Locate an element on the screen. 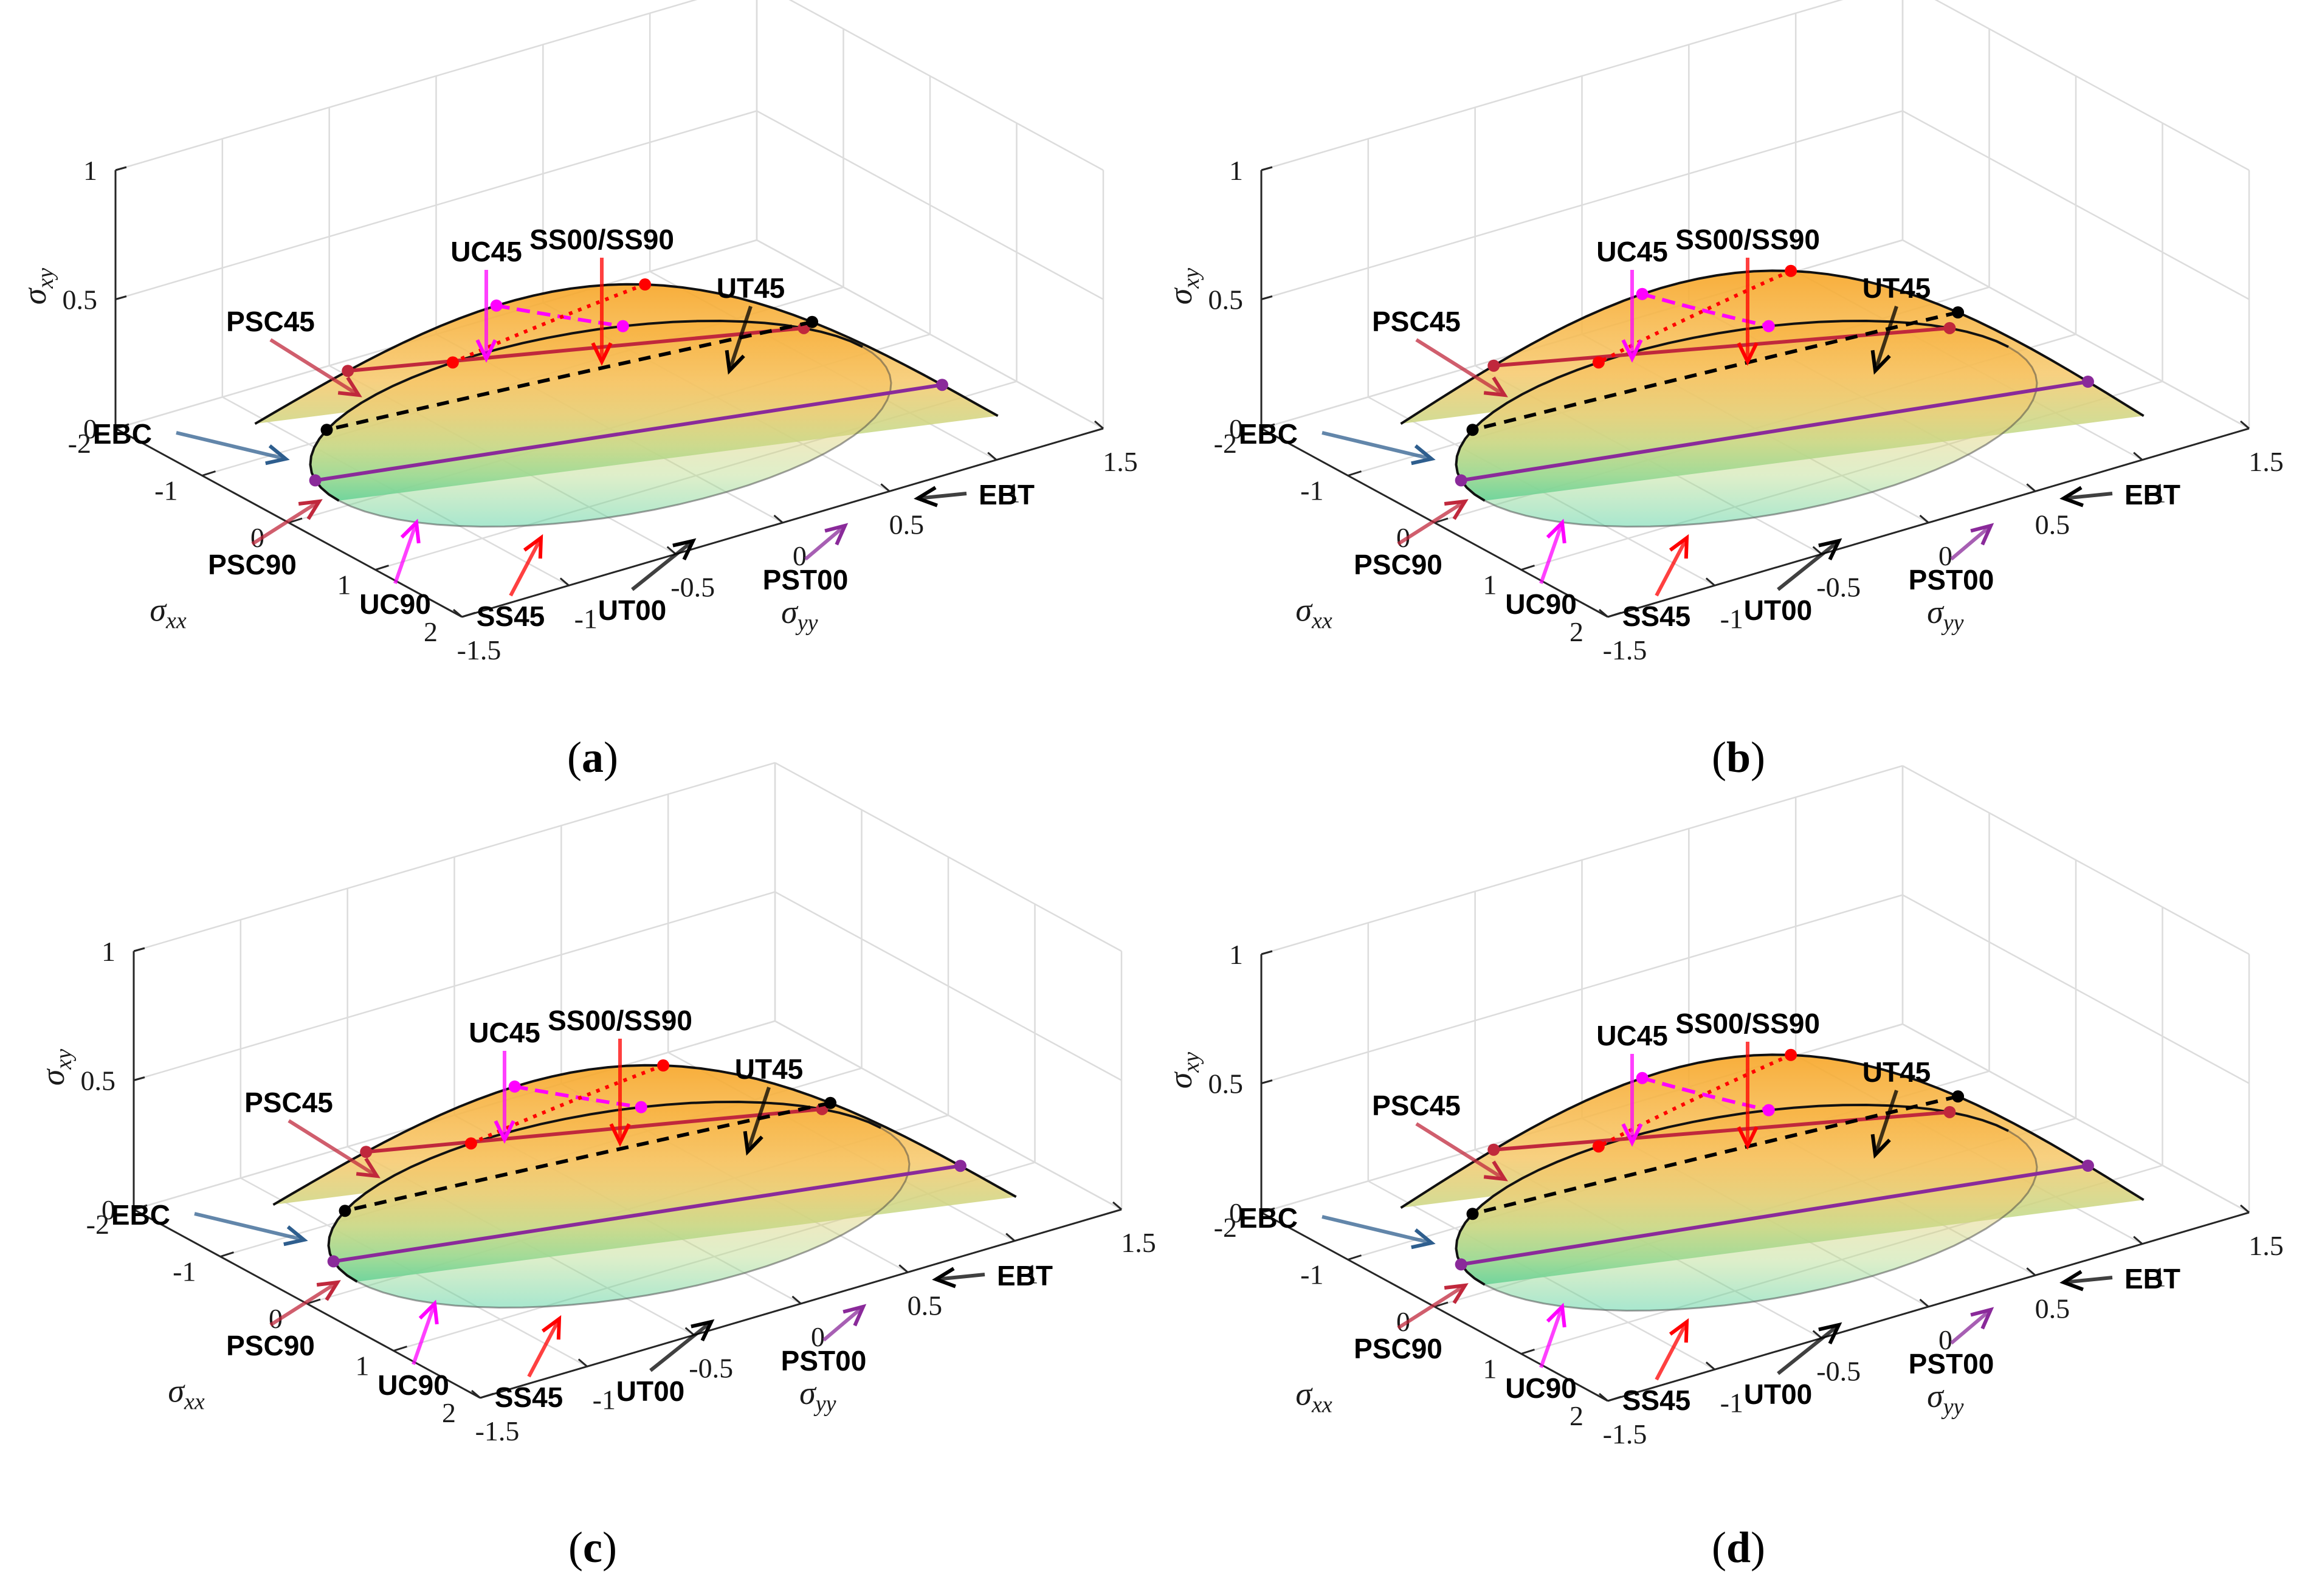 The height and width of the screenshot is (1596, 2319). x-tick-label: 0 is located at coordinates (1403, 1321).